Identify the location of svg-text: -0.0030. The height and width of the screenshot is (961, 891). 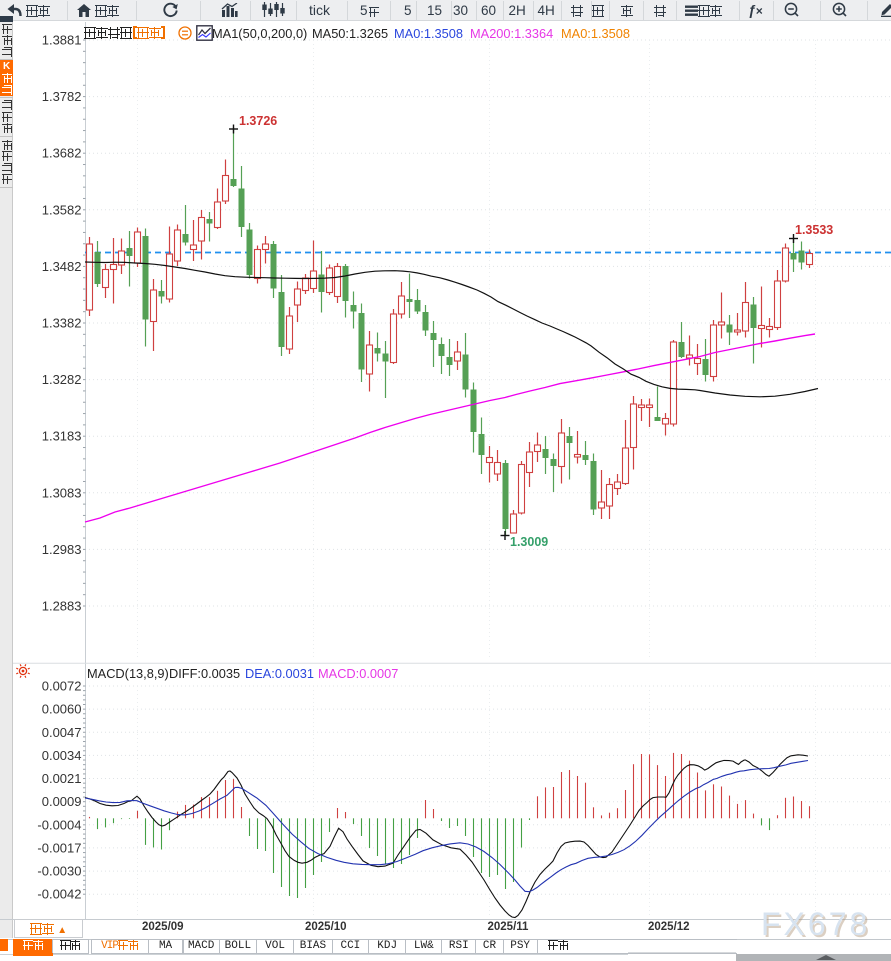
(59, 871).